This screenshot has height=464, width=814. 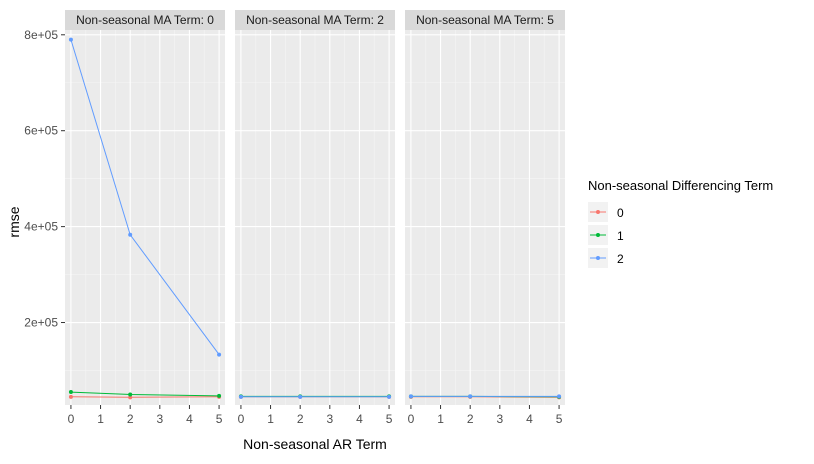 I want to click on facet-strip-label: Non-seasonal MA Term: 2, so click(x=315, y=20).